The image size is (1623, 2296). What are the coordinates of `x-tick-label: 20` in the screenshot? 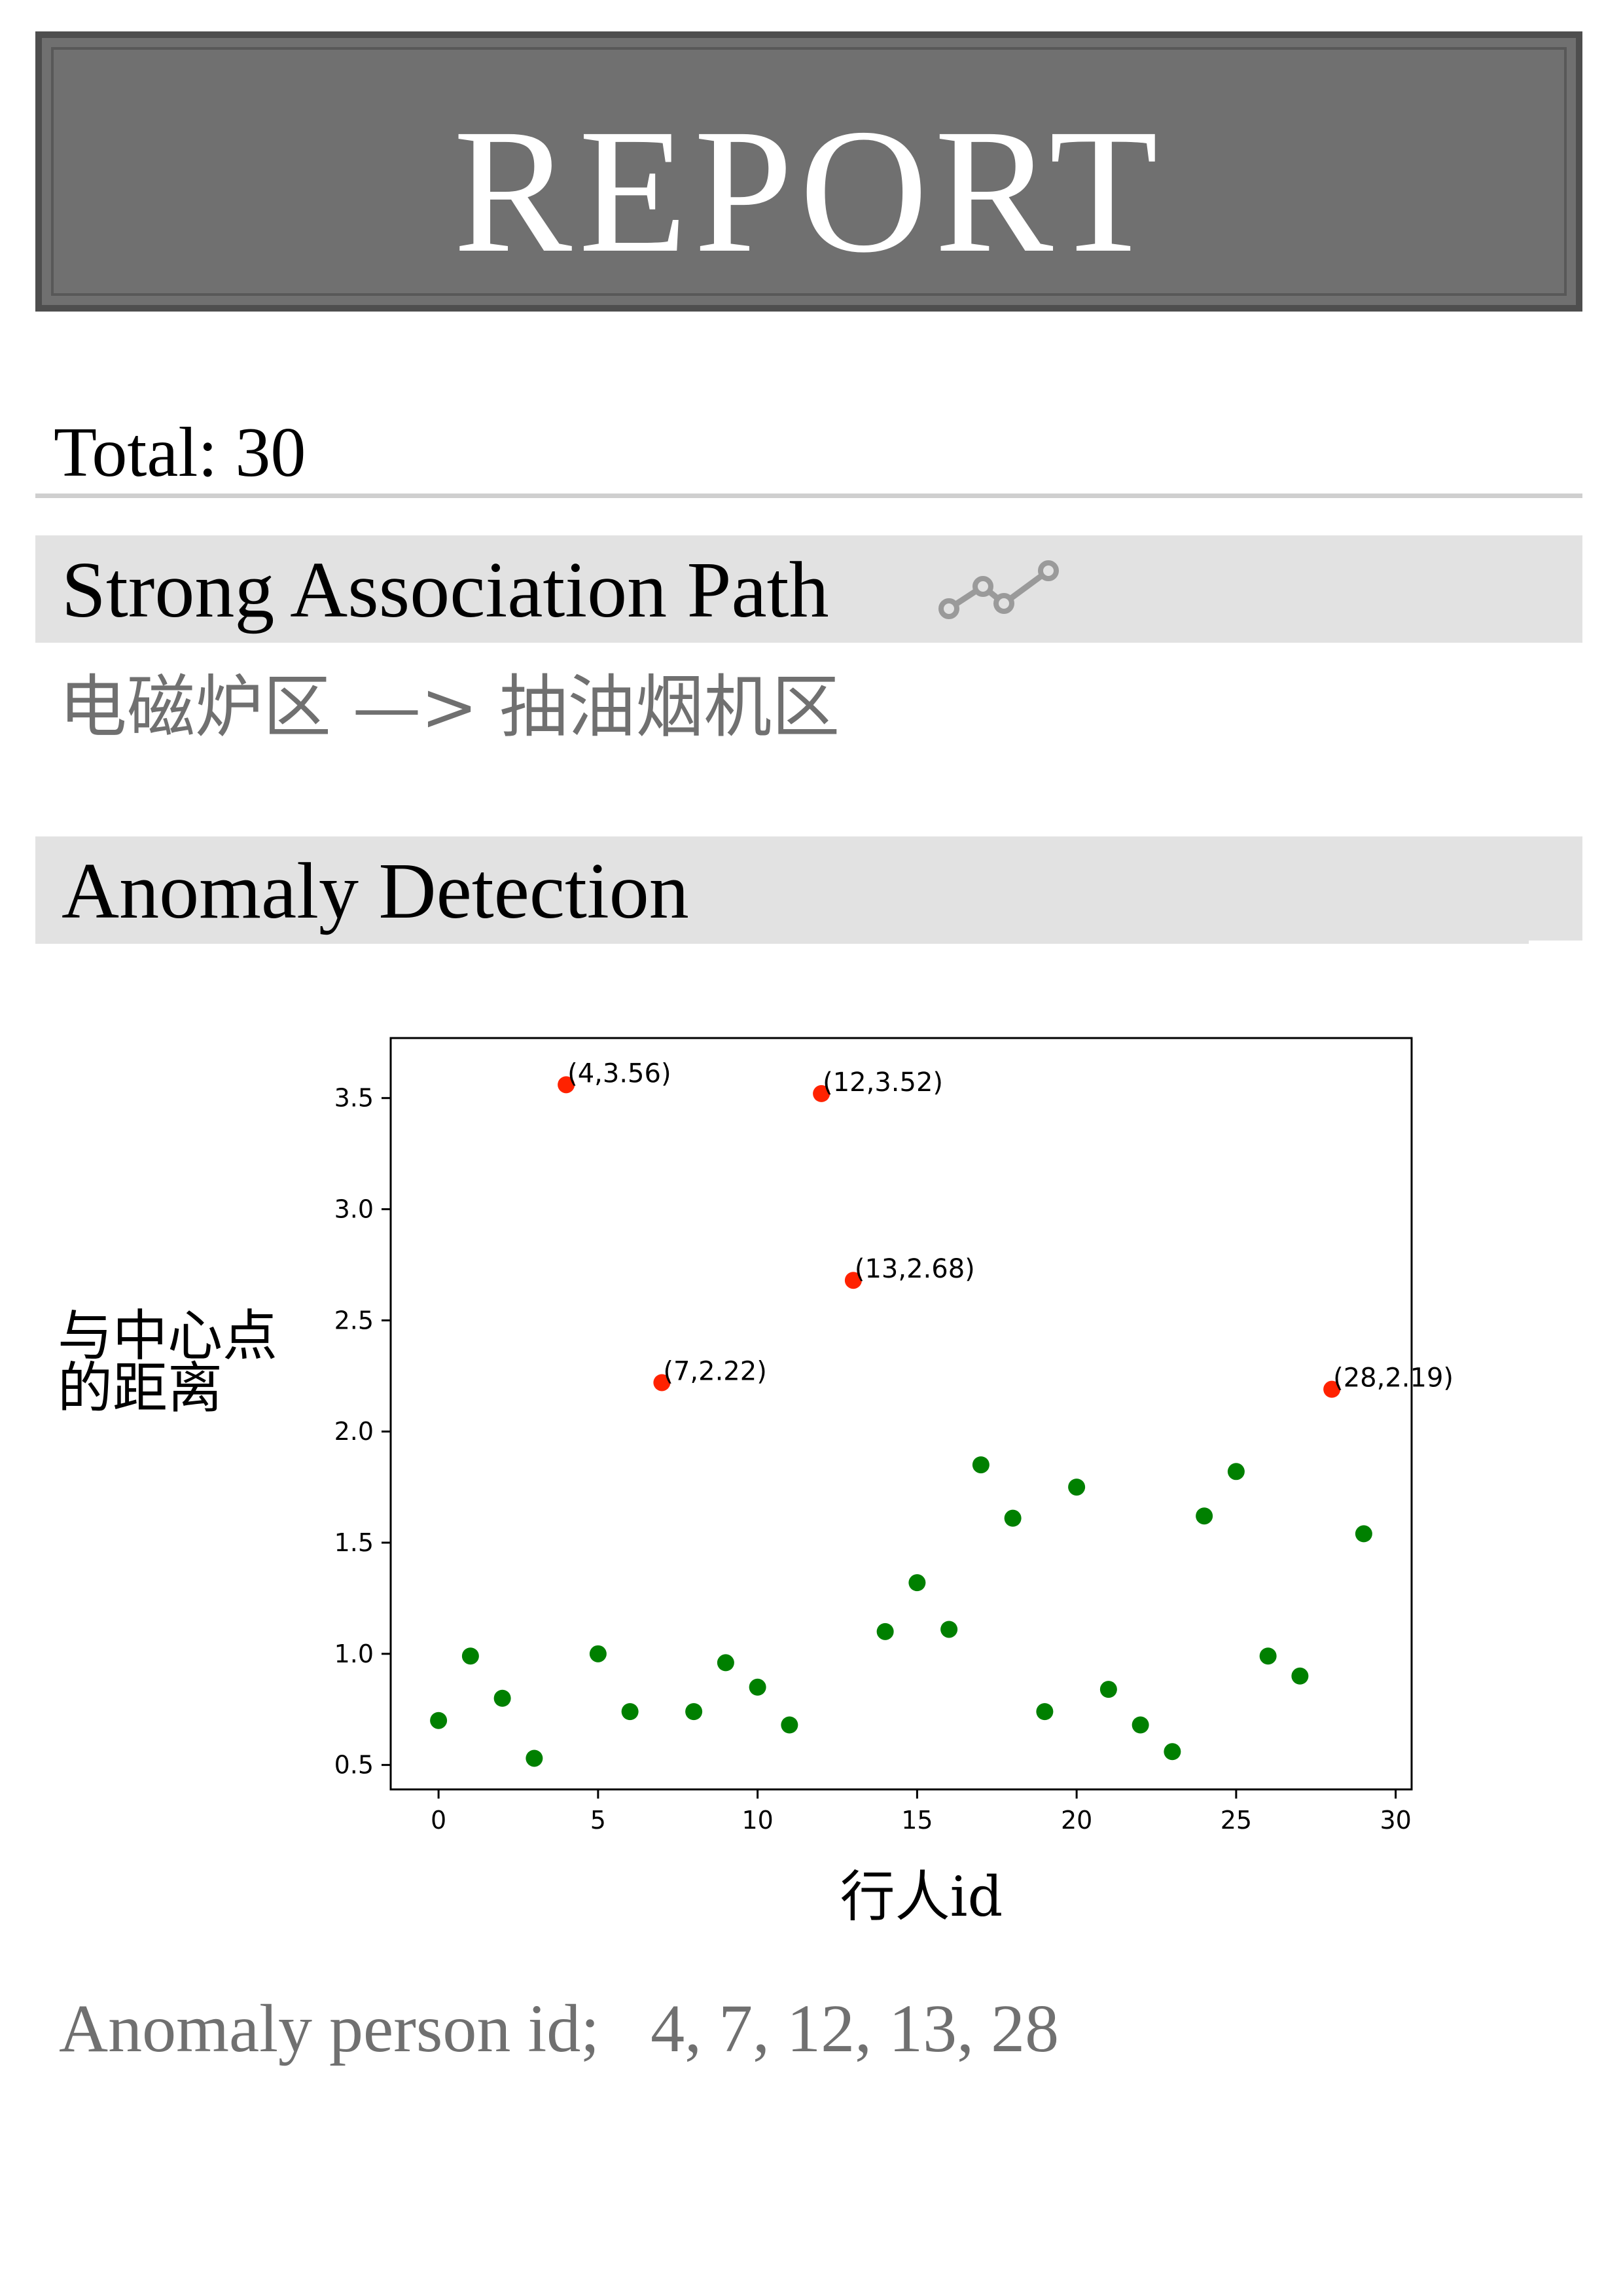 It's located at (1076, 1820).